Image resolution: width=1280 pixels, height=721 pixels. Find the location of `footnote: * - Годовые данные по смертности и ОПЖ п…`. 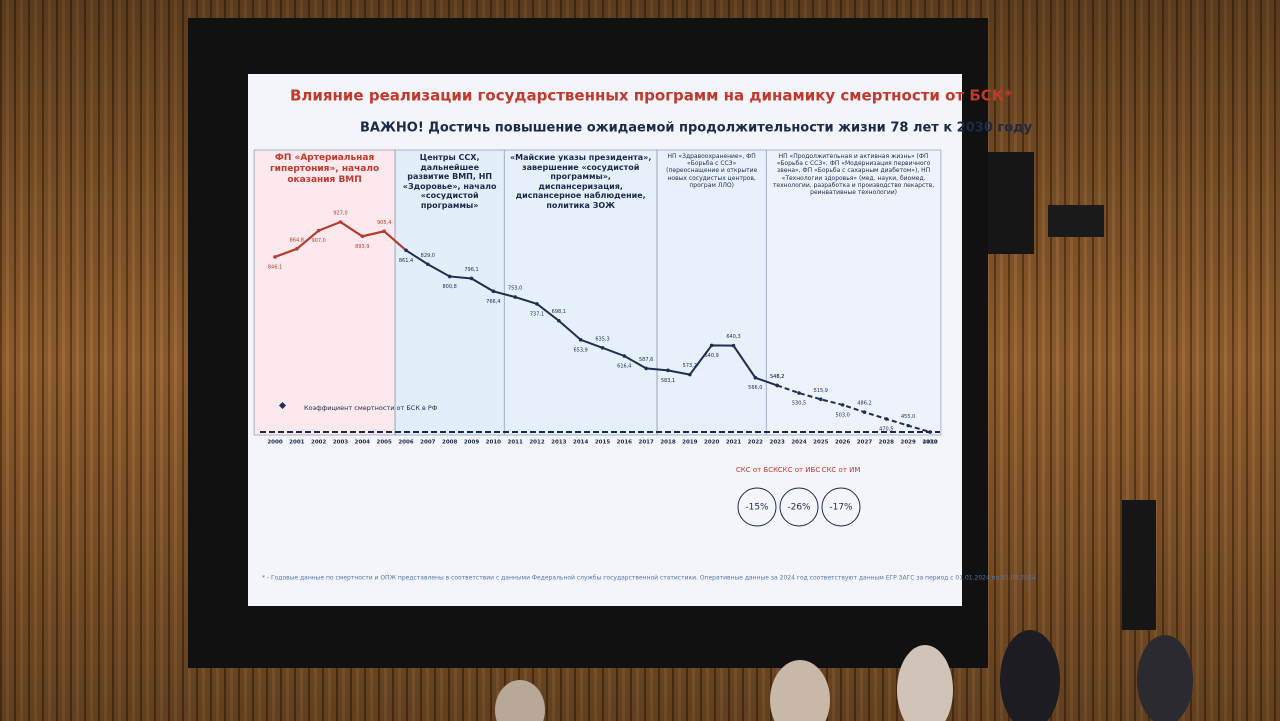

footnote: * - Годовые данные по смертности и ОПЖ п… is located at coordinates (649, 578).